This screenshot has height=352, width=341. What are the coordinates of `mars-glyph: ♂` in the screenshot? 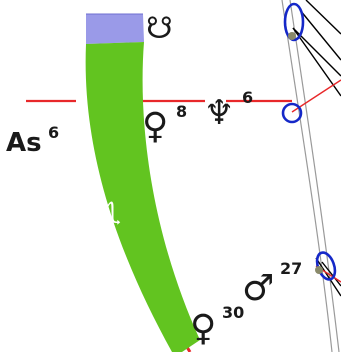 It's located at (258, 288).